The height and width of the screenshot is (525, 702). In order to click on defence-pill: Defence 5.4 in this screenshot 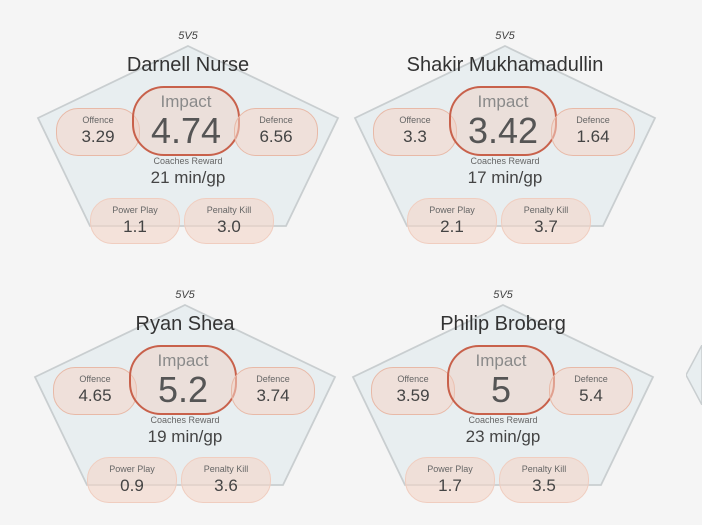, I will do `click(591, 391)`.